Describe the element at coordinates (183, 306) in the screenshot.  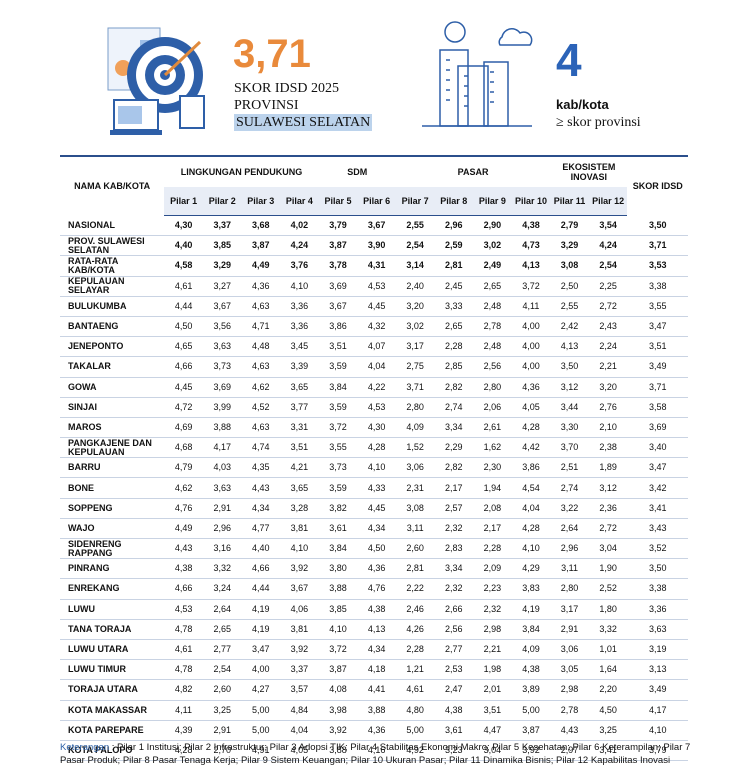
I see `score-cell: 4,44` at that location.